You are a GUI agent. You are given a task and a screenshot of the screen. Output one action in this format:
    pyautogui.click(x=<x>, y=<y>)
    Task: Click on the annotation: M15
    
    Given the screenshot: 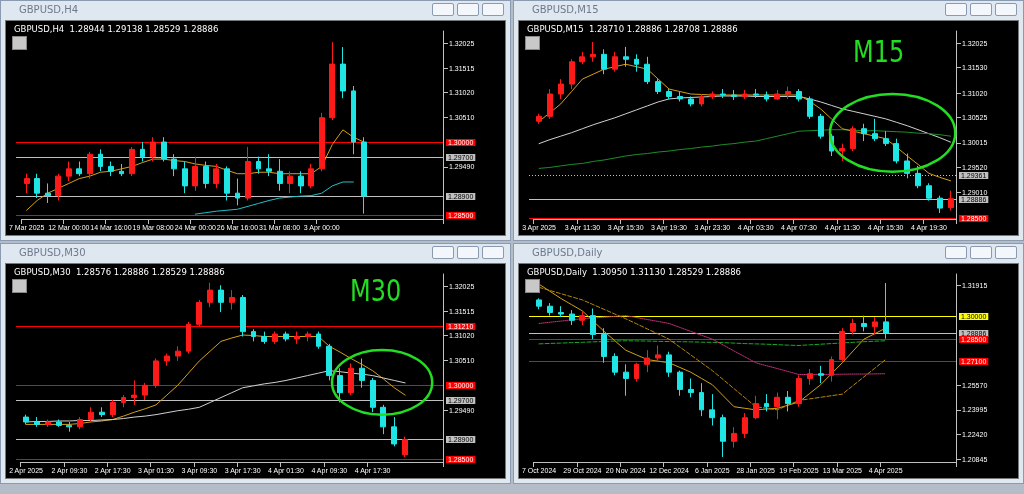 What is the action you would take?
    pyautogui.click(x=879, y=51)
    